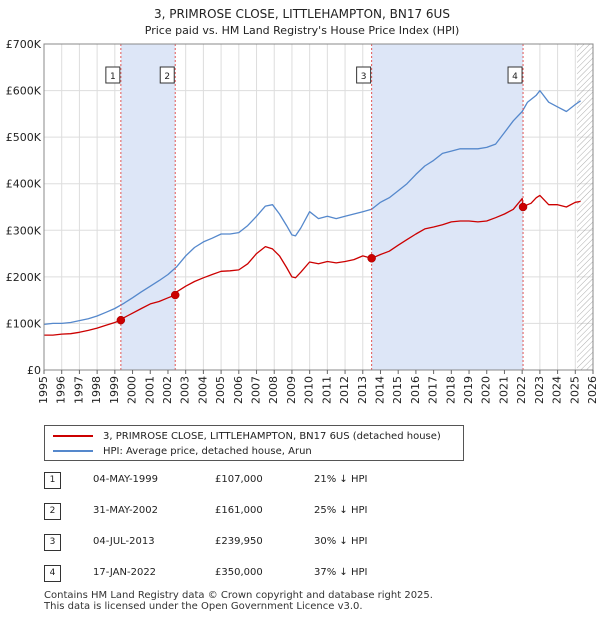 The height and width of the screenshot is (620, 600). What do you see at coordinates (344, 390) in the screenshot?
I see `x-tick-label: 2012` at bounding box center [344, 390].